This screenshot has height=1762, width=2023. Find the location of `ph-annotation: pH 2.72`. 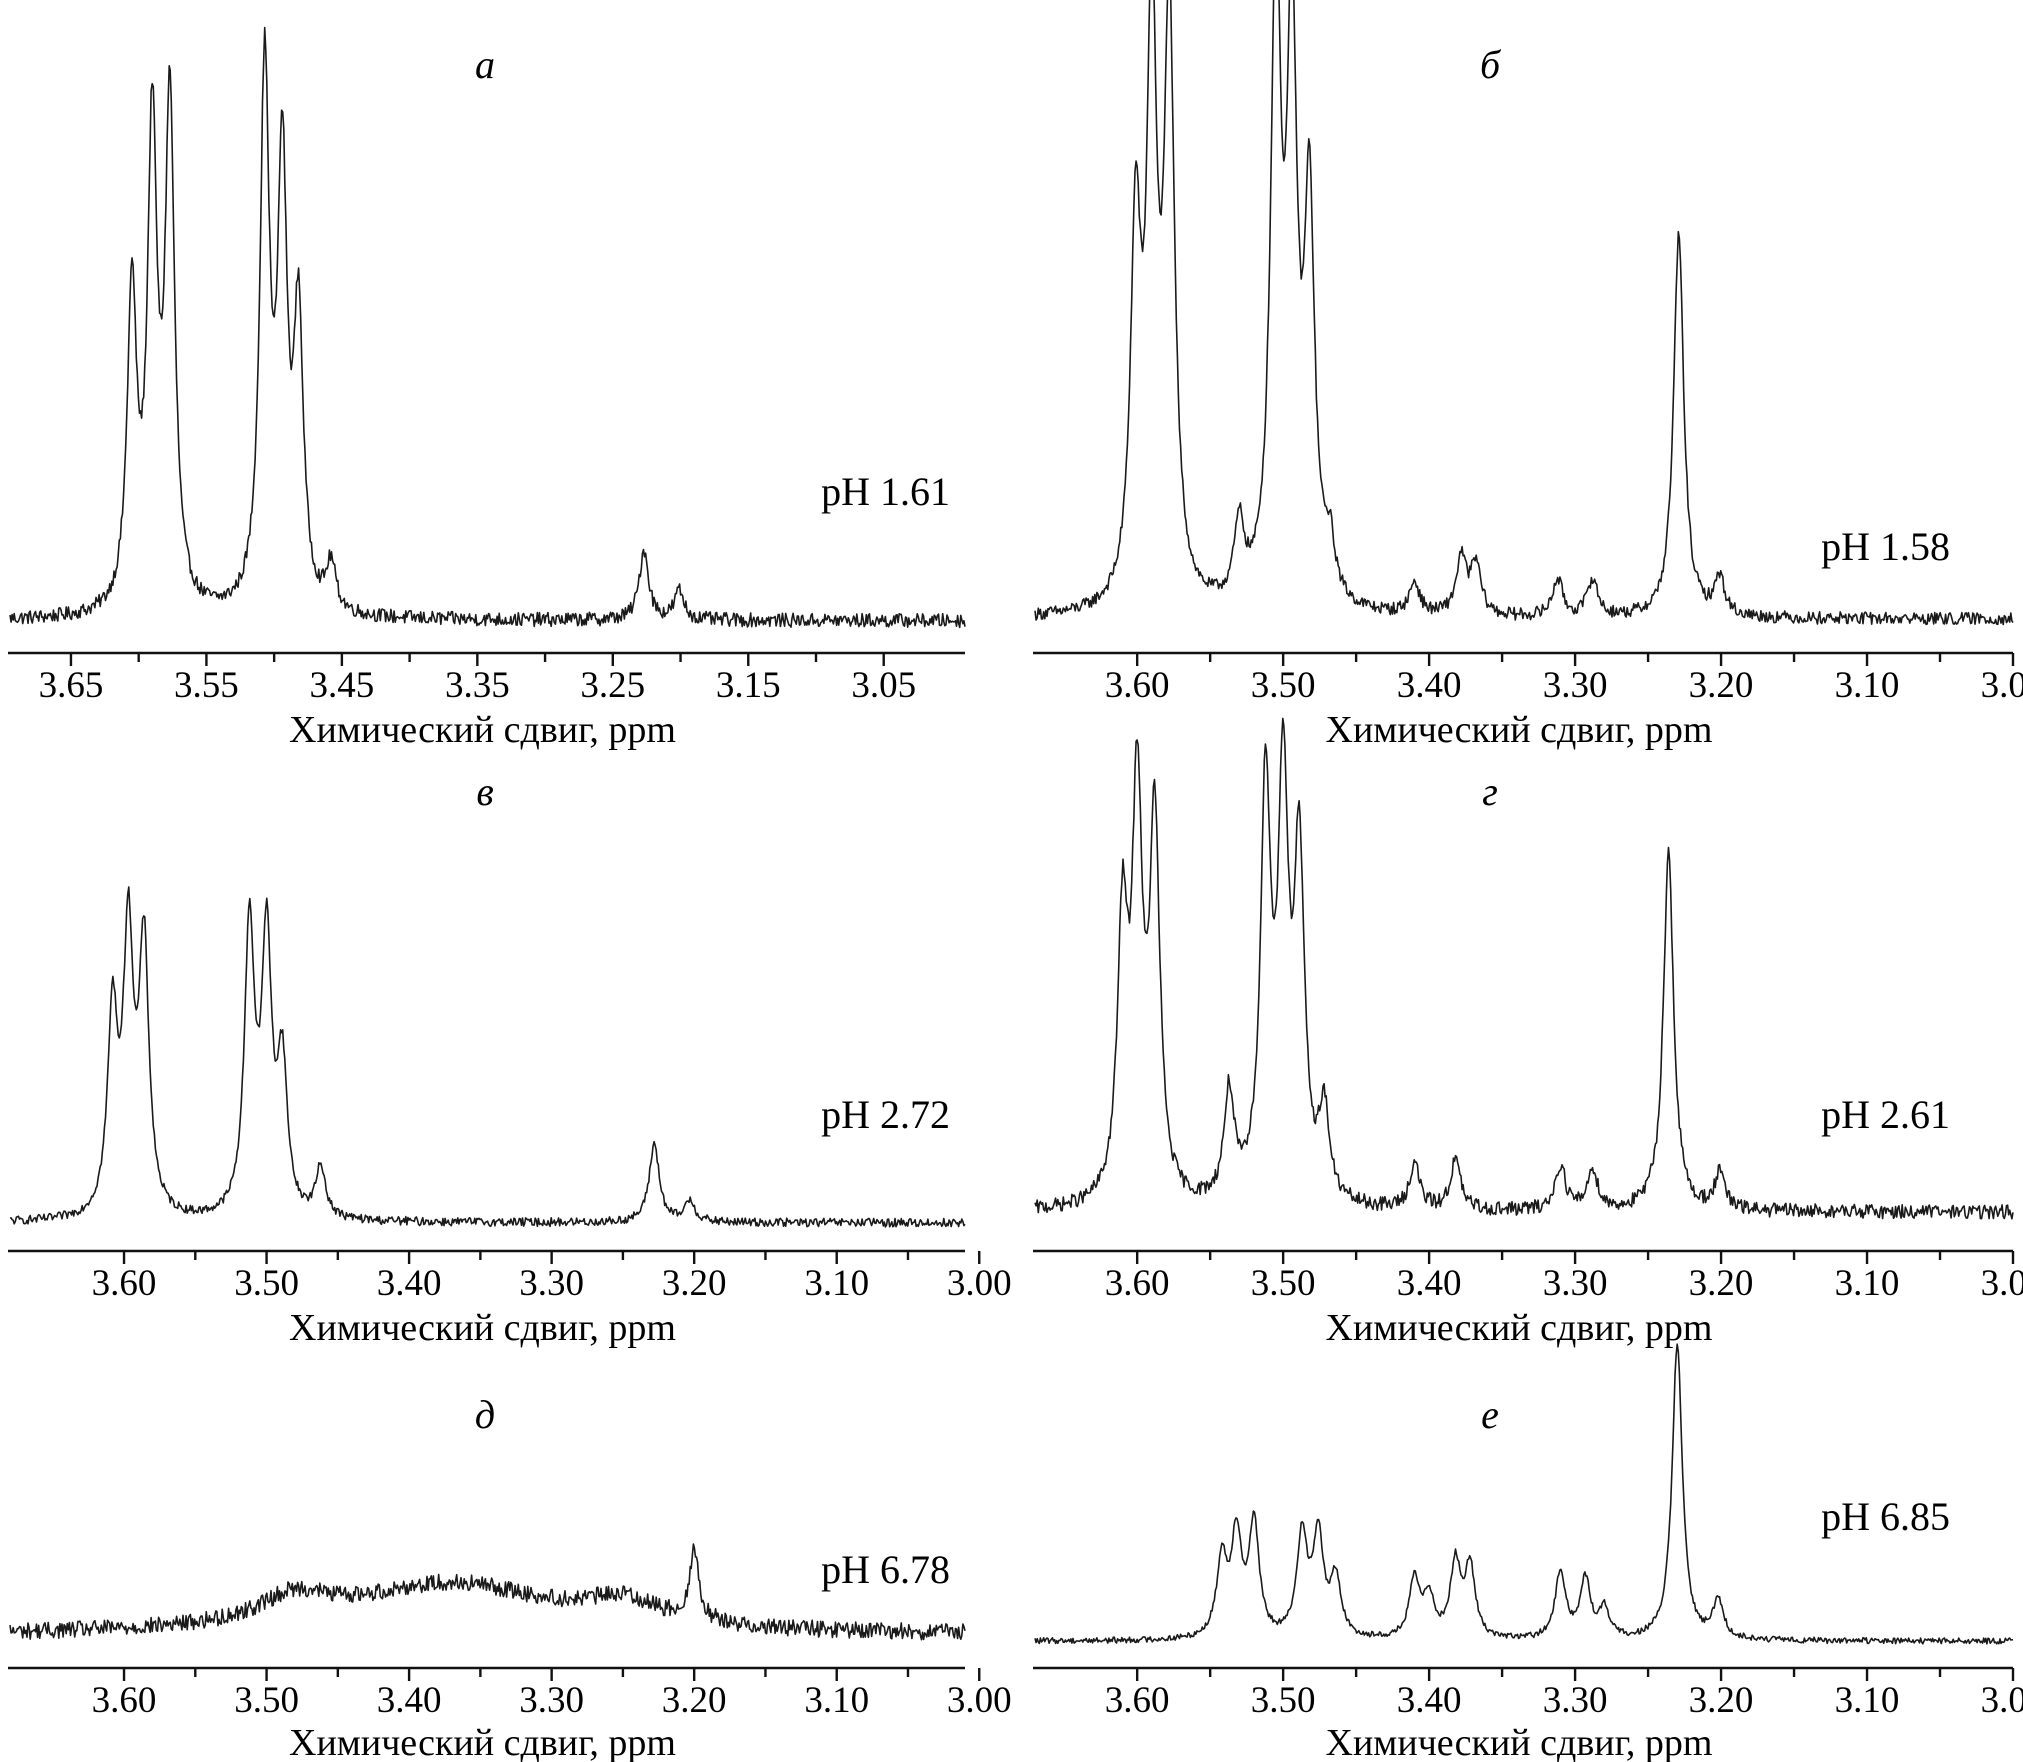

ph-annotation: pH 2.72 is located at coordinates (885, 1114).